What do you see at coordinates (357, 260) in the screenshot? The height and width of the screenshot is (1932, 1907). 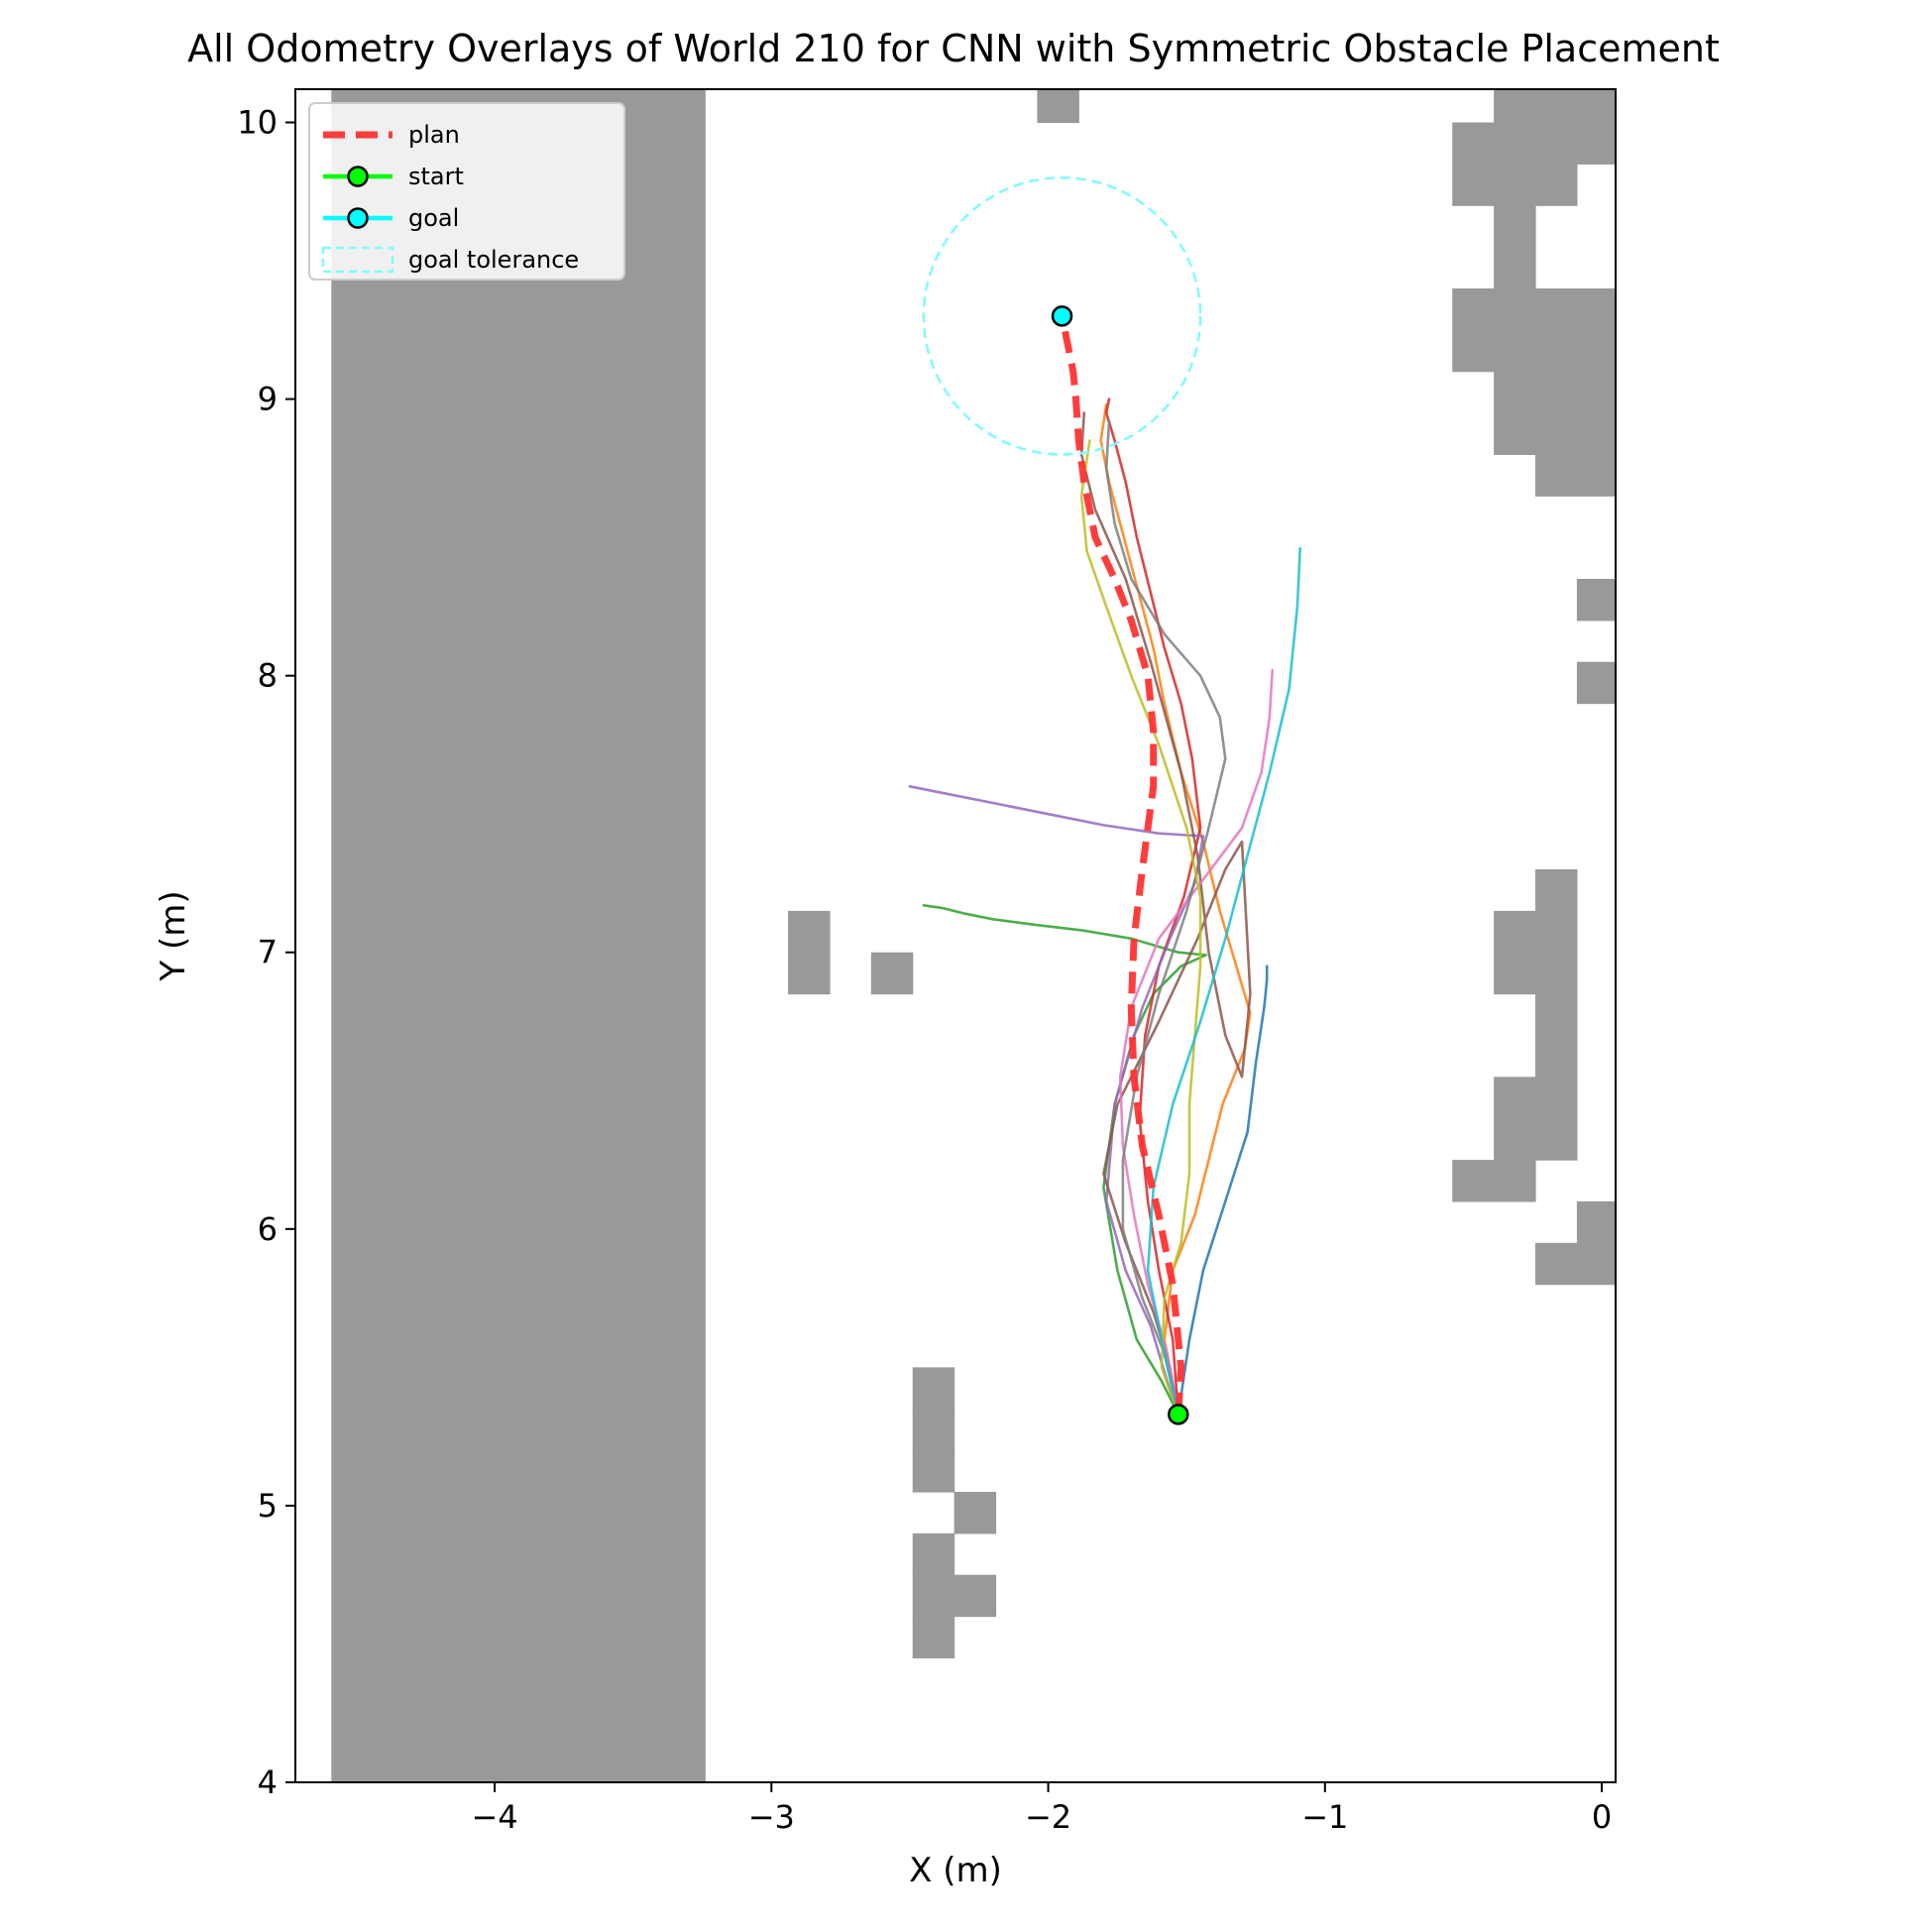 I see `legend-swatch-tolerance` at bounding box center [357, 260].